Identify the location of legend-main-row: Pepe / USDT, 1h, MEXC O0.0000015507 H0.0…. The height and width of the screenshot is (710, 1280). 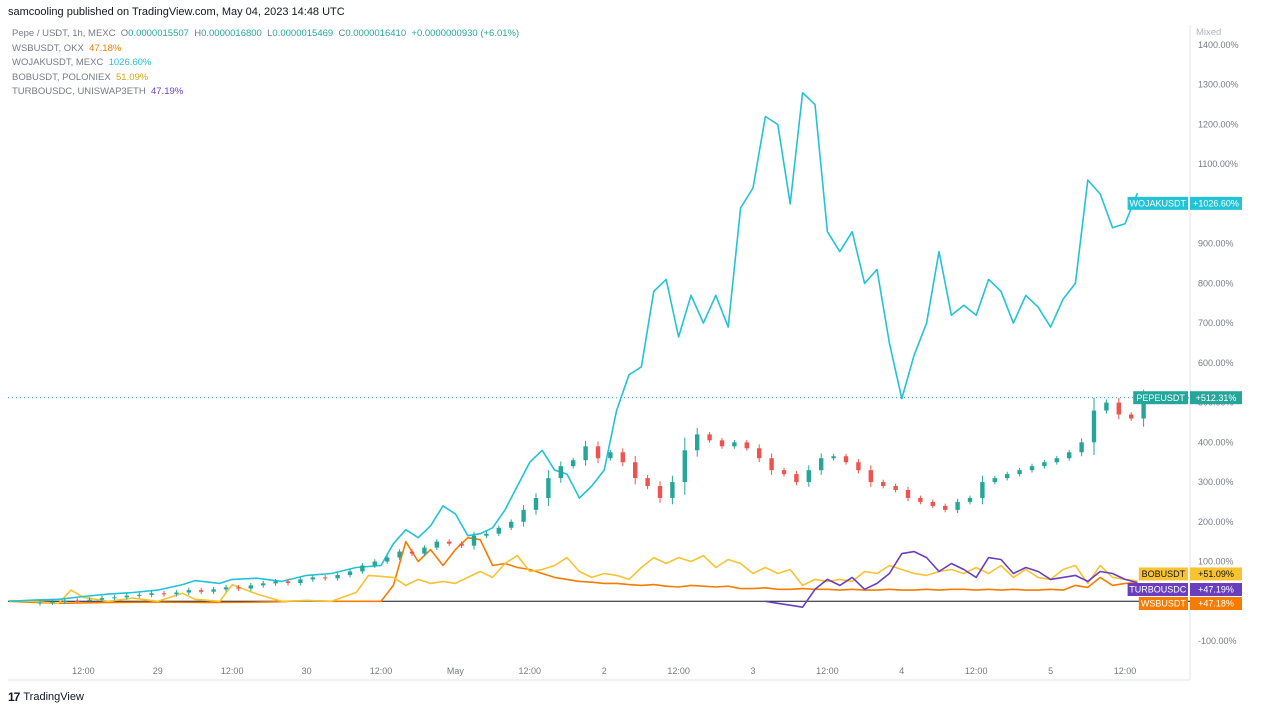
(265, 34).